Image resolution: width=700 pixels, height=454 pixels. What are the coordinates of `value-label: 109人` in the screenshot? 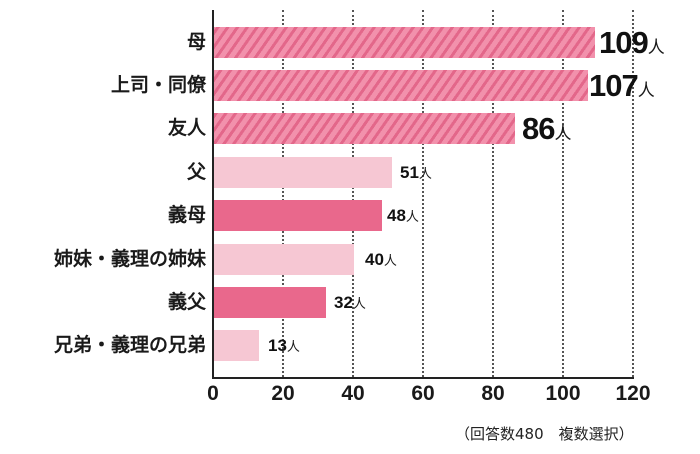 It's located at (632, 42).